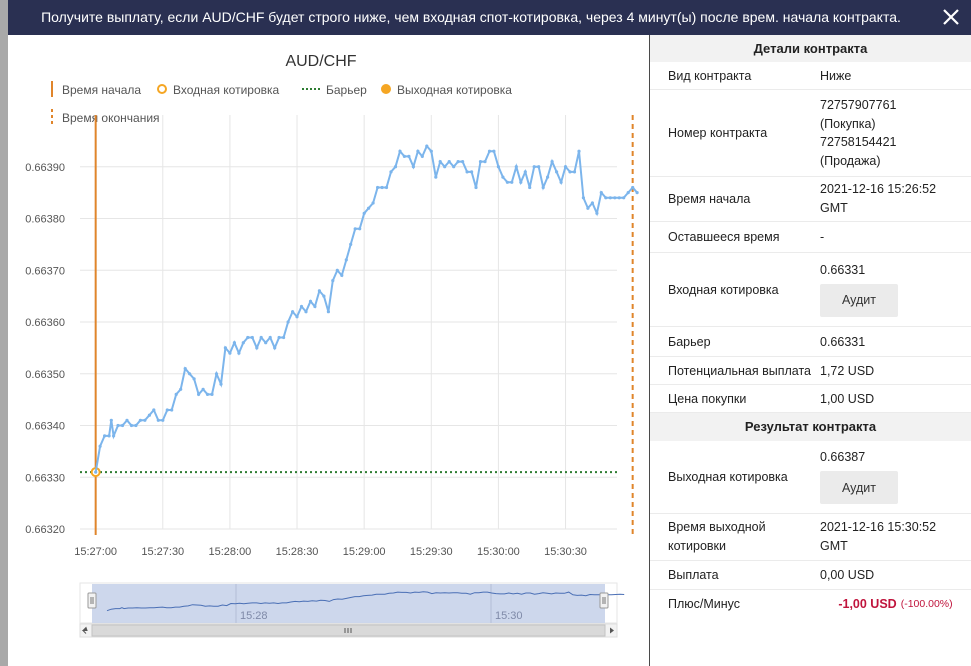 This screenshot has width=971, height=666. I want to click on navigator-selection, so click(348, 603).